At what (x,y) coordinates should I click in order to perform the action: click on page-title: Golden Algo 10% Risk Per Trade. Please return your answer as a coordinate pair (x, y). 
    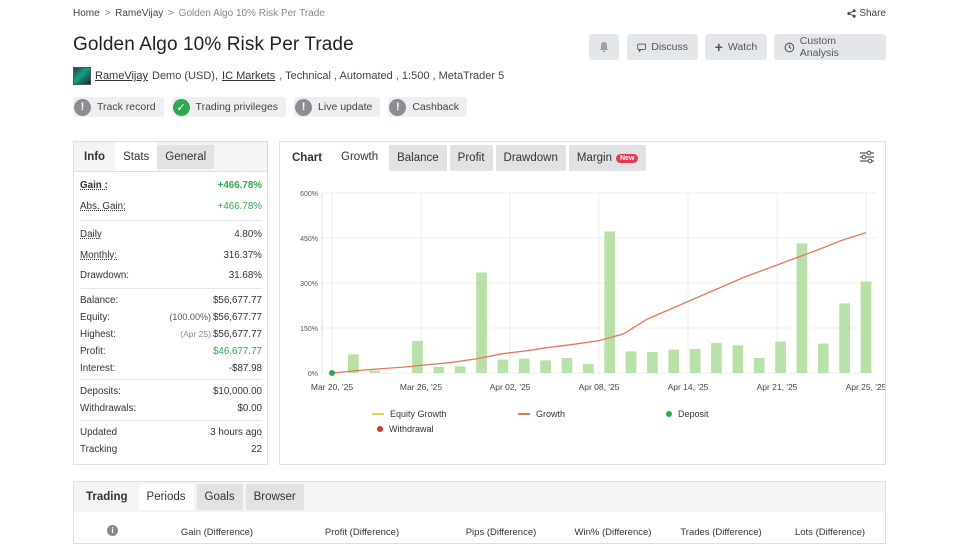
    Looking at the image, I should click on (213, 44).